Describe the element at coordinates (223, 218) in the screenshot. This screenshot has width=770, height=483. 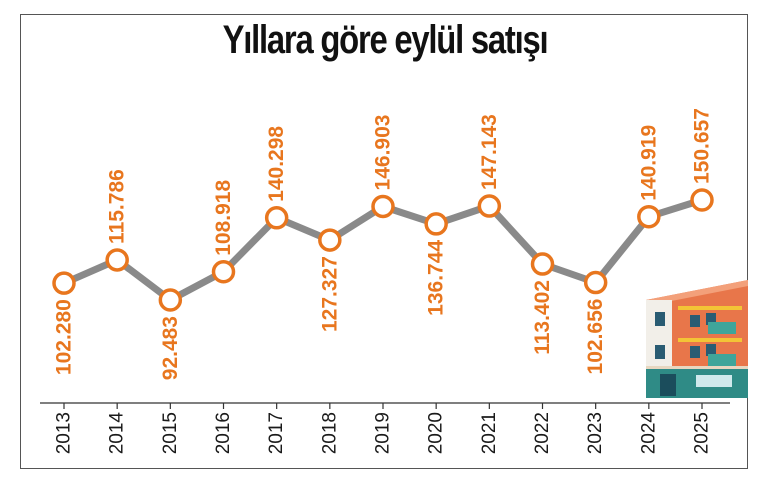
I see `data-label: 108.918` at that location.